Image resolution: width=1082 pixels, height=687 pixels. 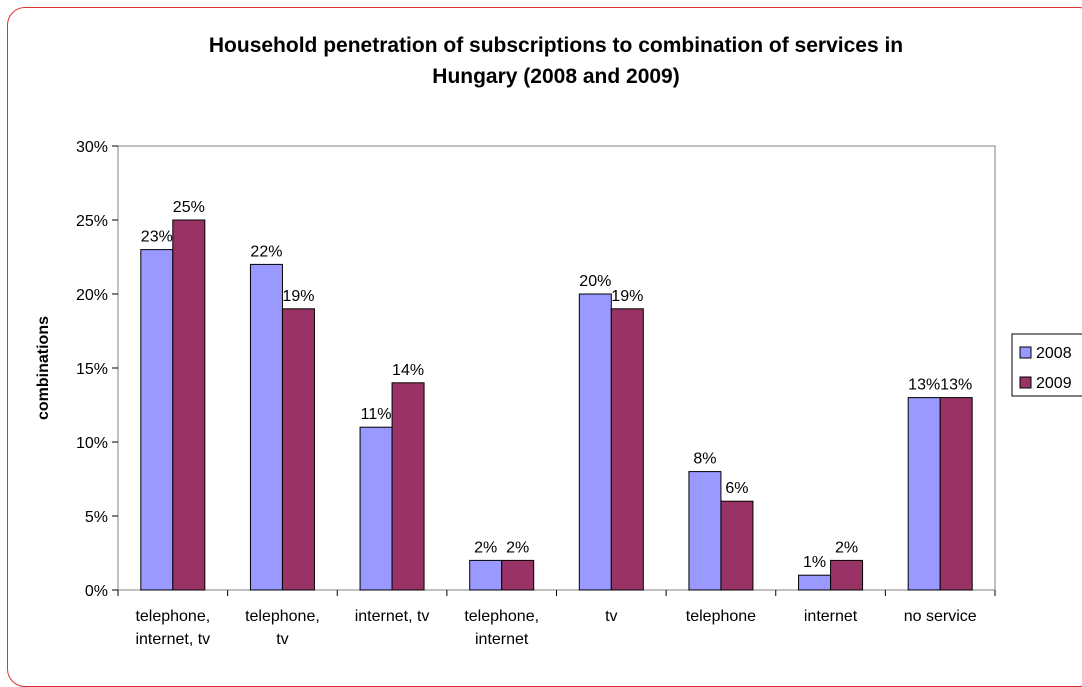 What do you see at coordinates (595, 281) in the screenshot?
I see `data-label-2008: 20%` at bounding box center [595, 281].